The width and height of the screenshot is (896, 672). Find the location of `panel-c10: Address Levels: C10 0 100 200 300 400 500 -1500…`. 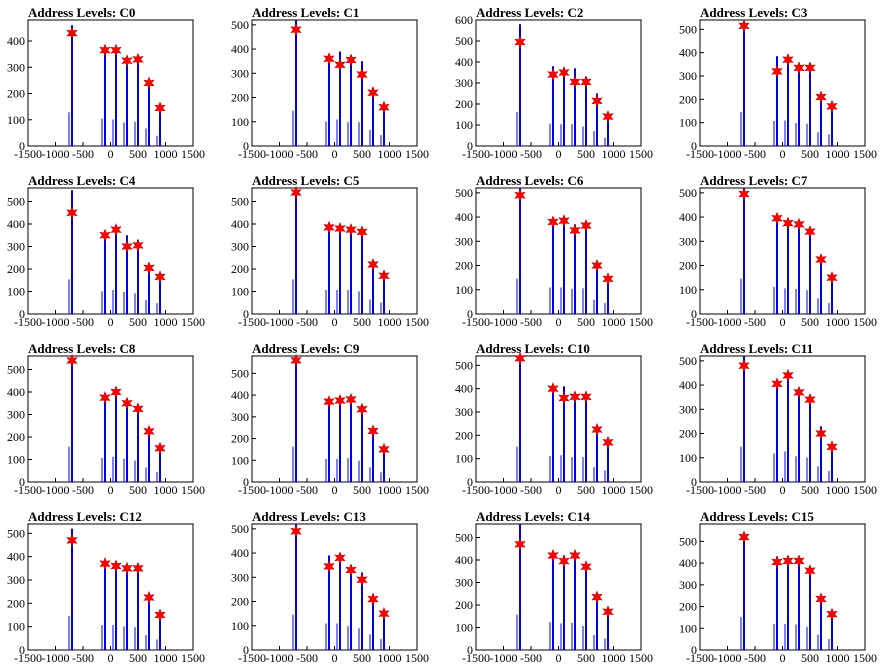

panel-c10: Address Levels: C10 0 100 200 300 400 500 -1500… is located at coordinates (554, 419).